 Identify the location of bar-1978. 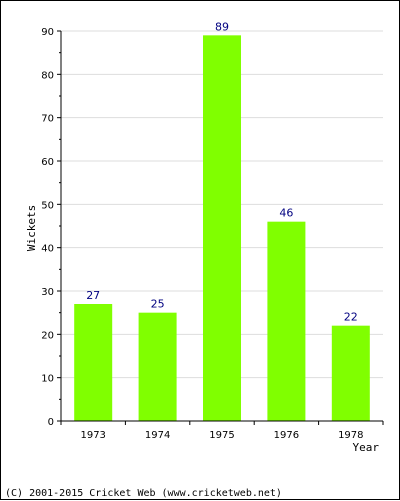
(350, 373).